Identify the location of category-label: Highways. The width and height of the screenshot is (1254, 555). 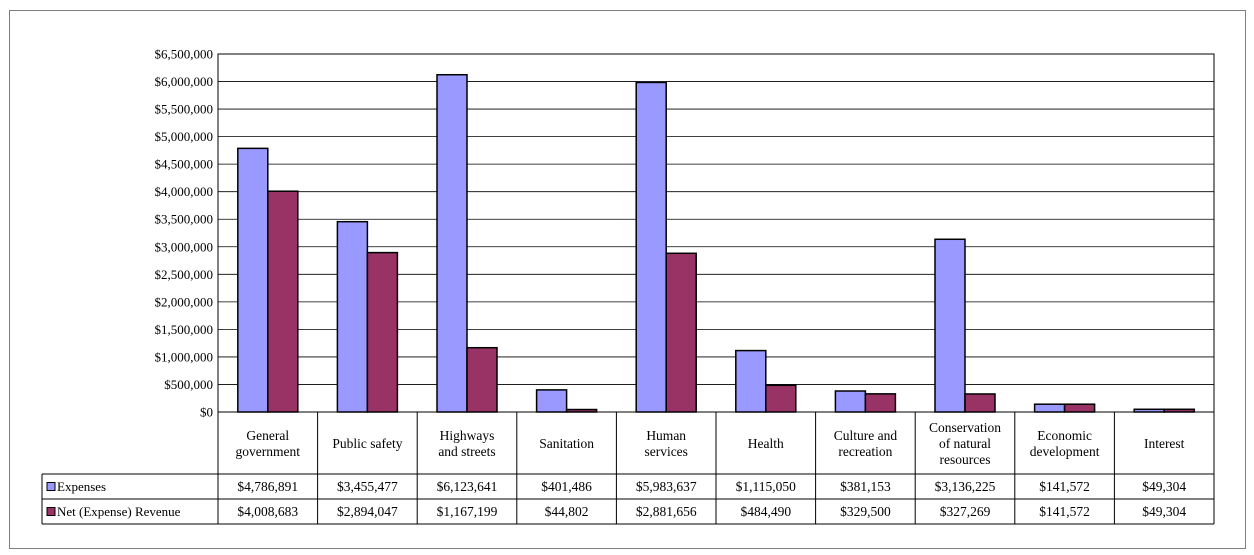
(467, 435).